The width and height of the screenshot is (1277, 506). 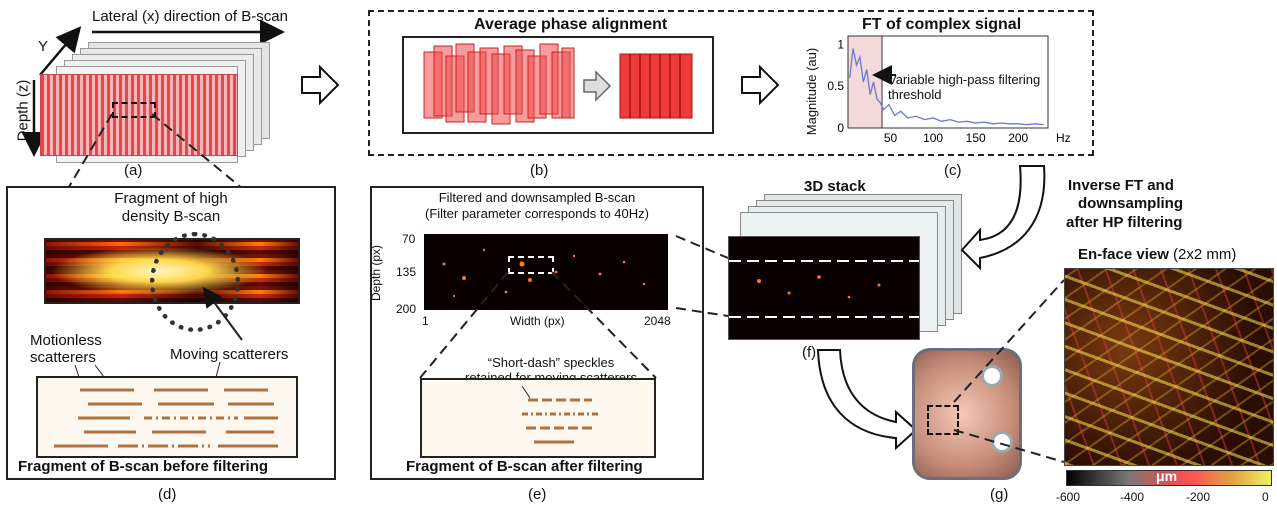 I want to click on moving-region-circle, so click(x=195, y=282).